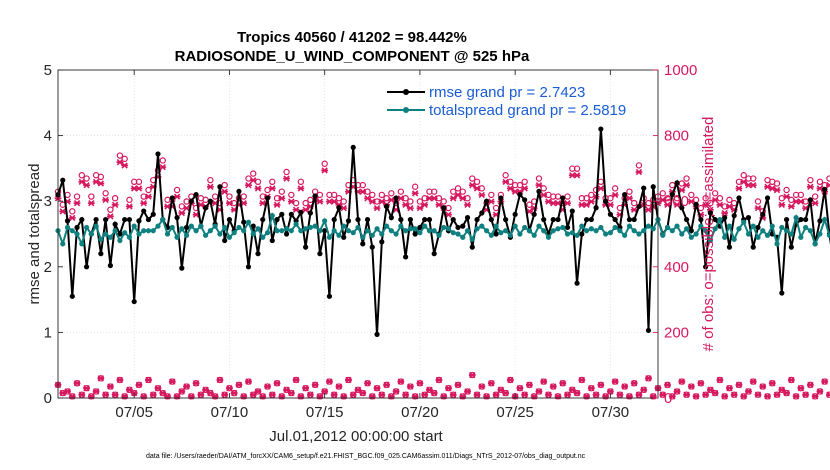  I want to click on y-right-tick-label: 1000, so click(680, 70).